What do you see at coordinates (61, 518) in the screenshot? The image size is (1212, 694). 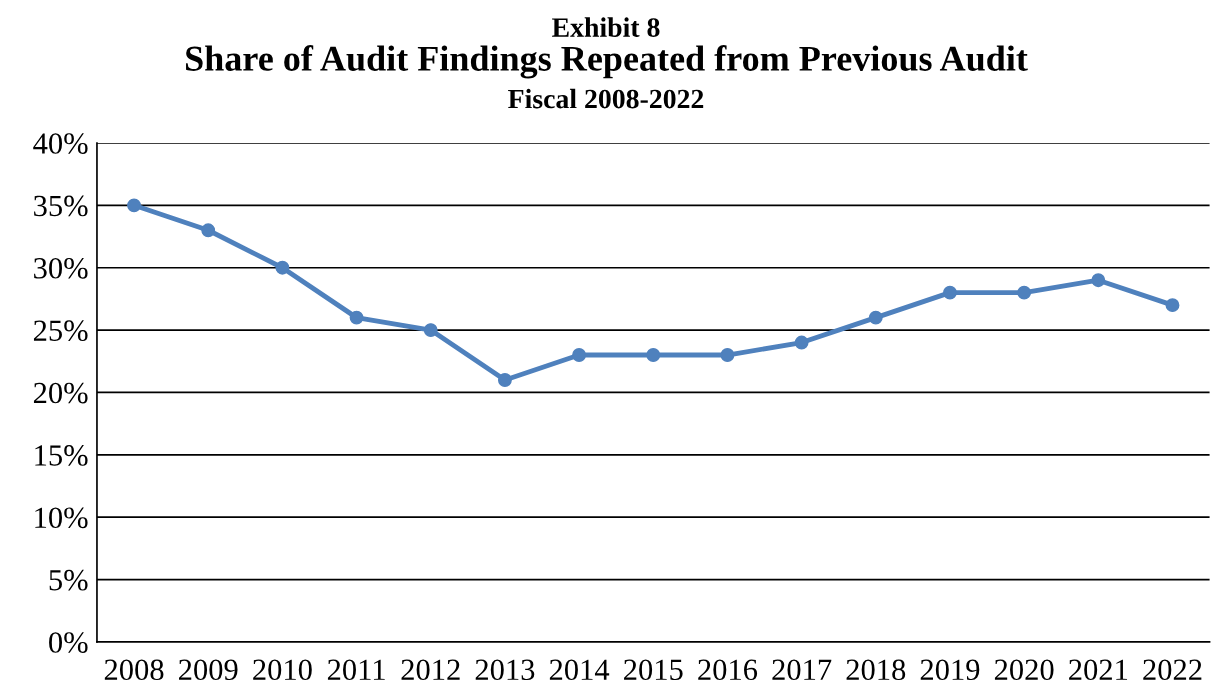 I see `y-tick-label: 10%` at bounding box center [61, 518].